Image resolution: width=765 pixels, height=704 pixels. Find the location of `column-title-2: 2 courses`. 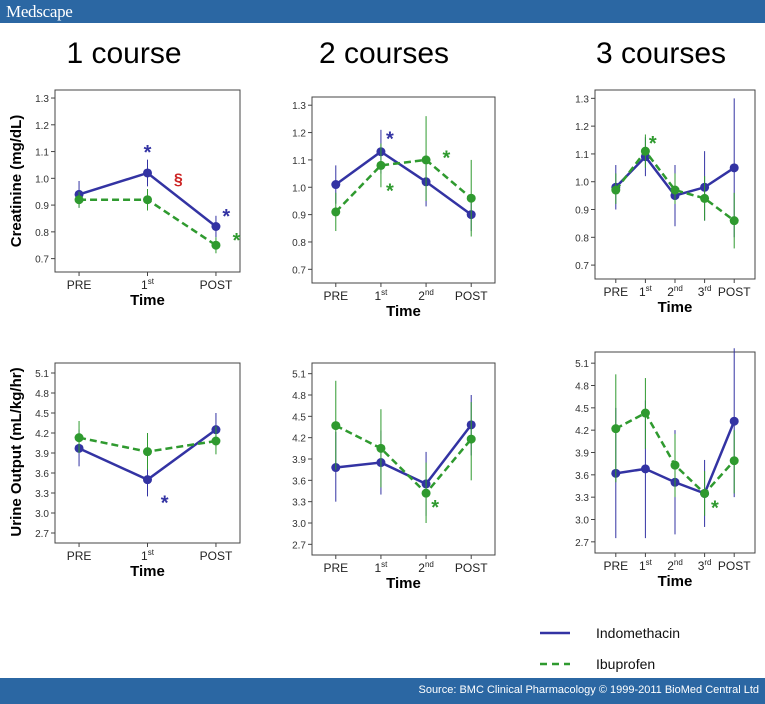

column-title-2: 2 courses is located at coordinates (384, 53).